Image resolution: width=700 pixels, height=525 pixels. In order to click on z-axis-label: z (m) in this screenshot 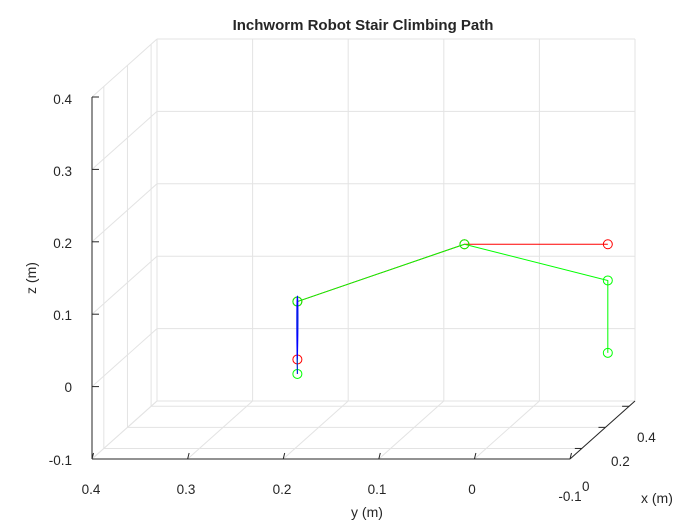, I will do `click(31, 278)`.